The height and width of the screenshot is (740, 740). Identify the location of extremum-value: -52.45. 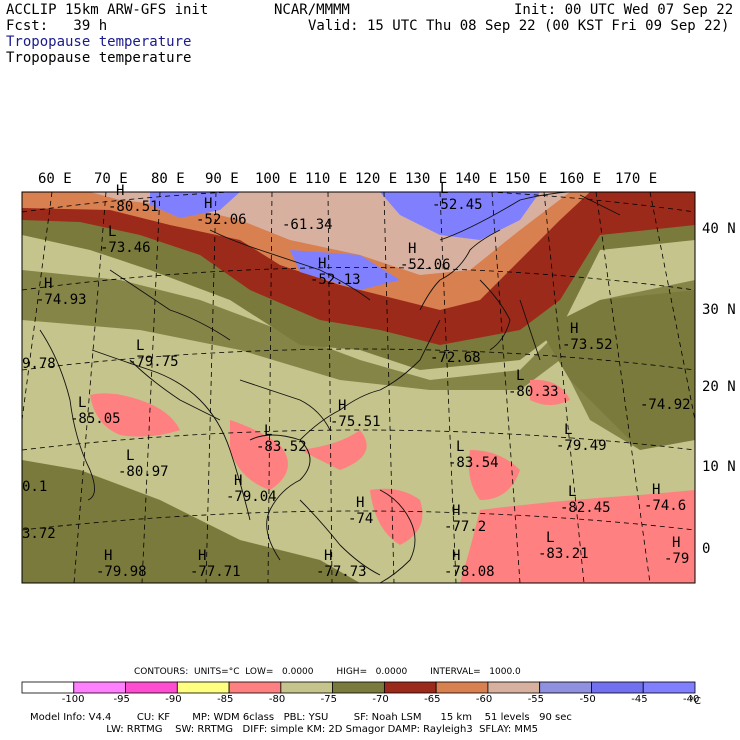
(457, 205).